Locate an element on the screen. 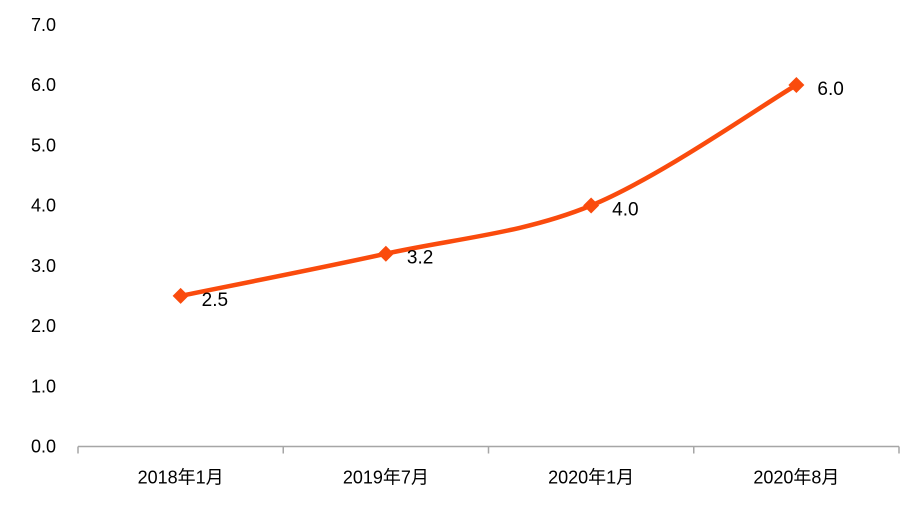 Image resolution: width=924 pixels, height=505 pixels. data-point-label: 3.2 is located at coordinates (420, 258).